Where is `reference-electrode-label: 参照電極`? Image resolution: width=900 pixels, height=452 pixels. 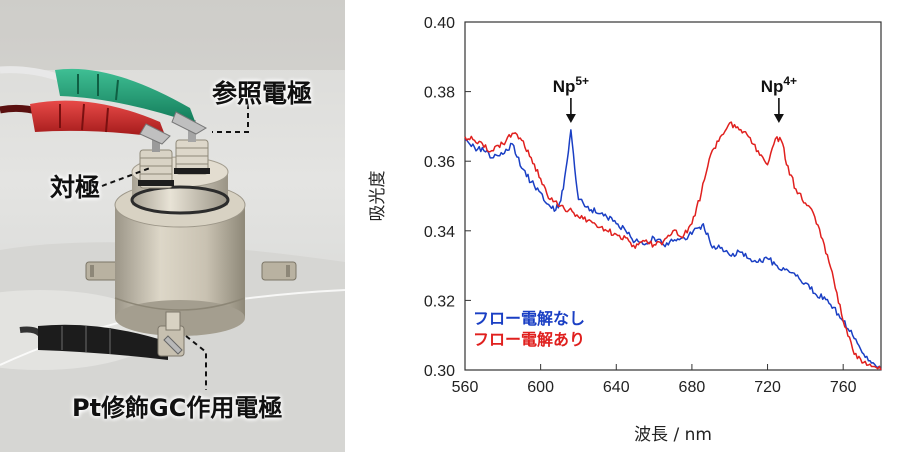 reference-electrode-label: 参照電極 is located at coordinates (262, 93).